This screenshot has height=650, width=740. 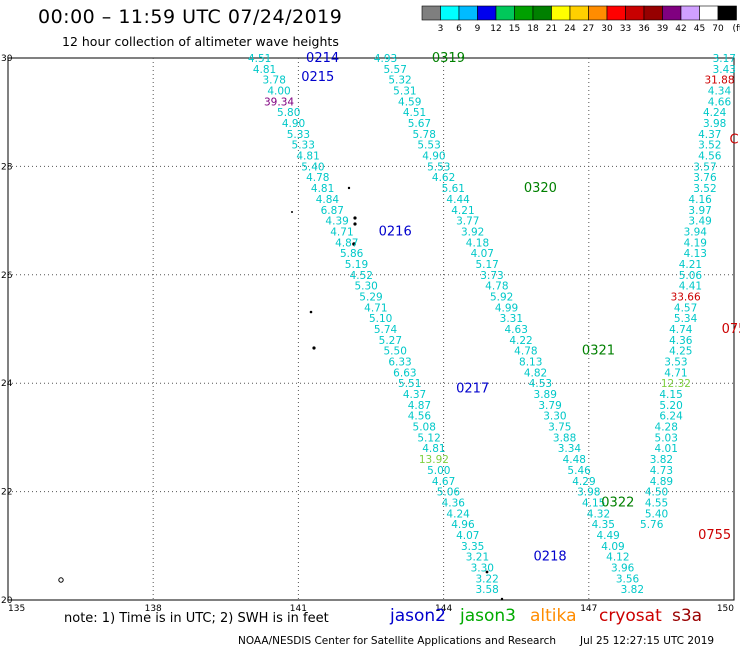 What do you see at coordinates (486, 265) in the screenshot?
I see `swh-reading: 5.17` at bounding box center [486, 265].